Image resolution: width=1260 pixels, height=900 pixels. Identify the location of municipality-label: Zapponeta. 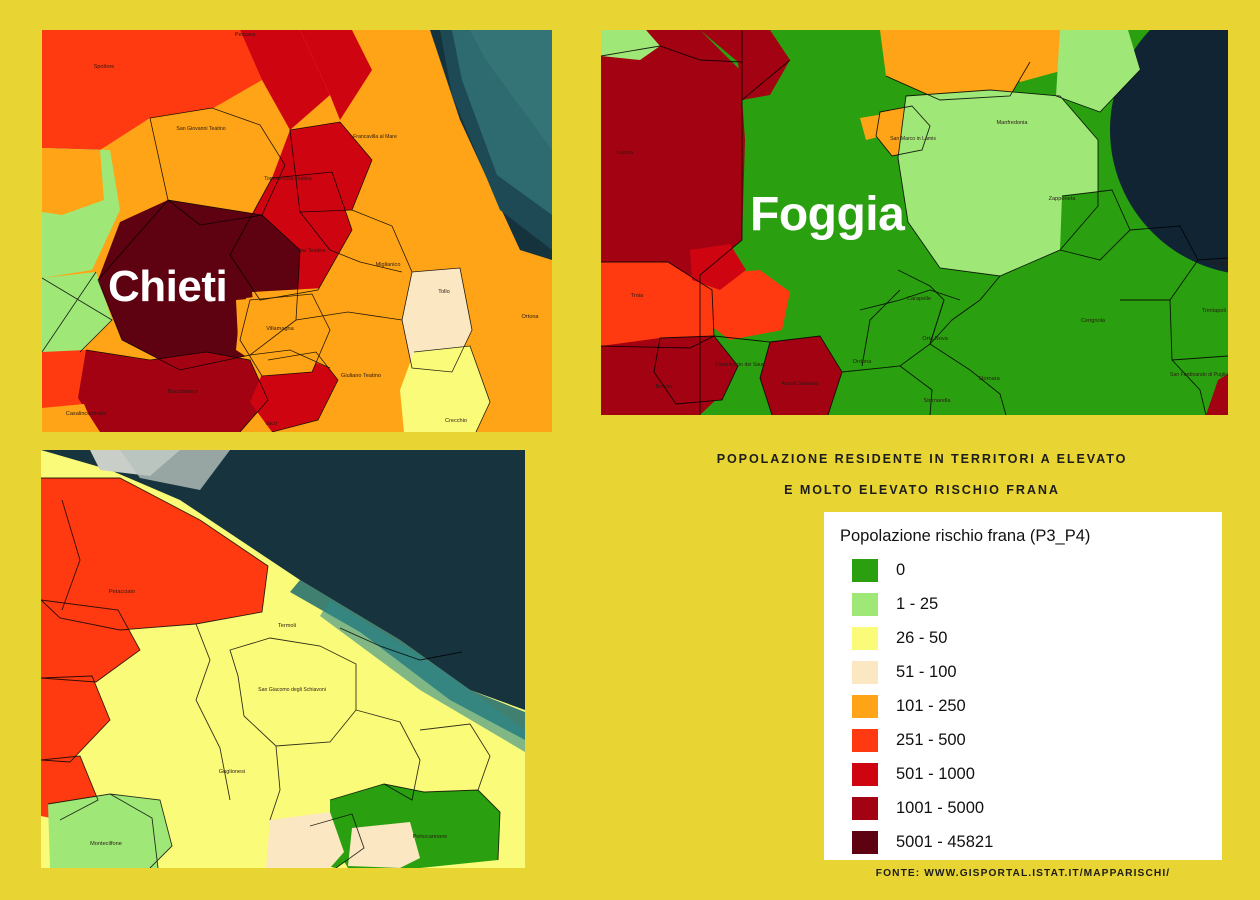
(1063, 199).